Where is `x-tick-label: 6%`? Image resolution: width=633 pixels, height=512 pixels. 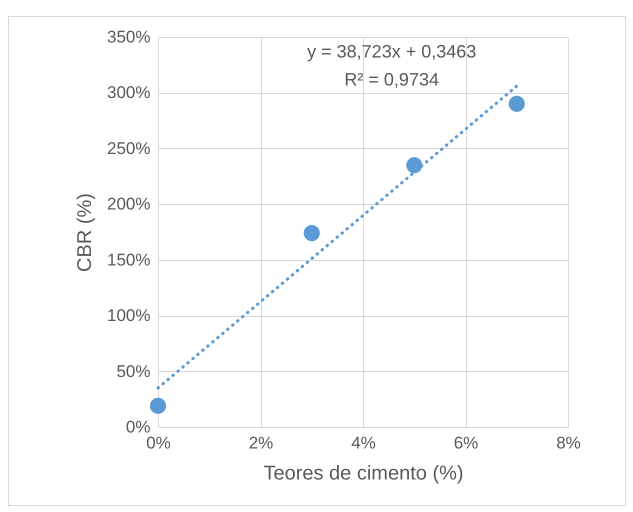
x-tick-label: 6% is located at coordinates (466, 443).